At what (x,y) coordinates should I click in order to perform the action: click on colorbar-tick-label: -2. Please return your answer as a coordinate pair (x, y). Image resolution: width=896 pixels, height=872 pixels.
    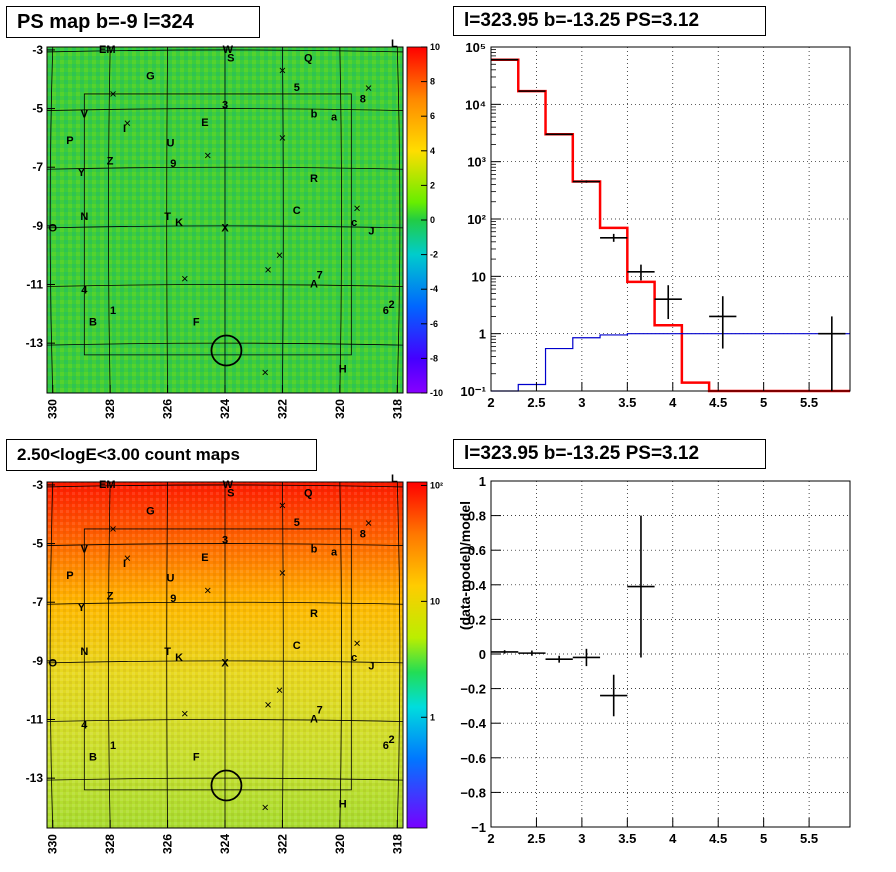
    Looking at the image, I should click on (434, 255).